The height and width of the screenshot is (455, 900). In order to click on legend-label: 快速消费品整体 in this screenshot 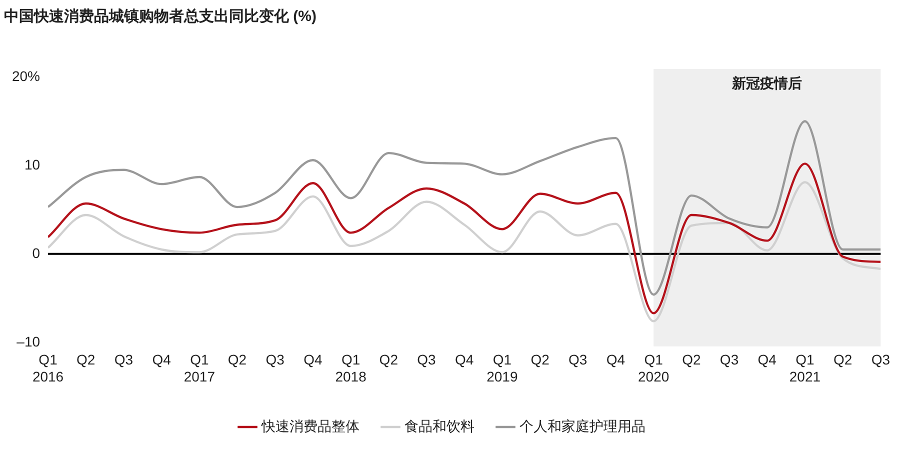, I will do `click(310, 426)`.